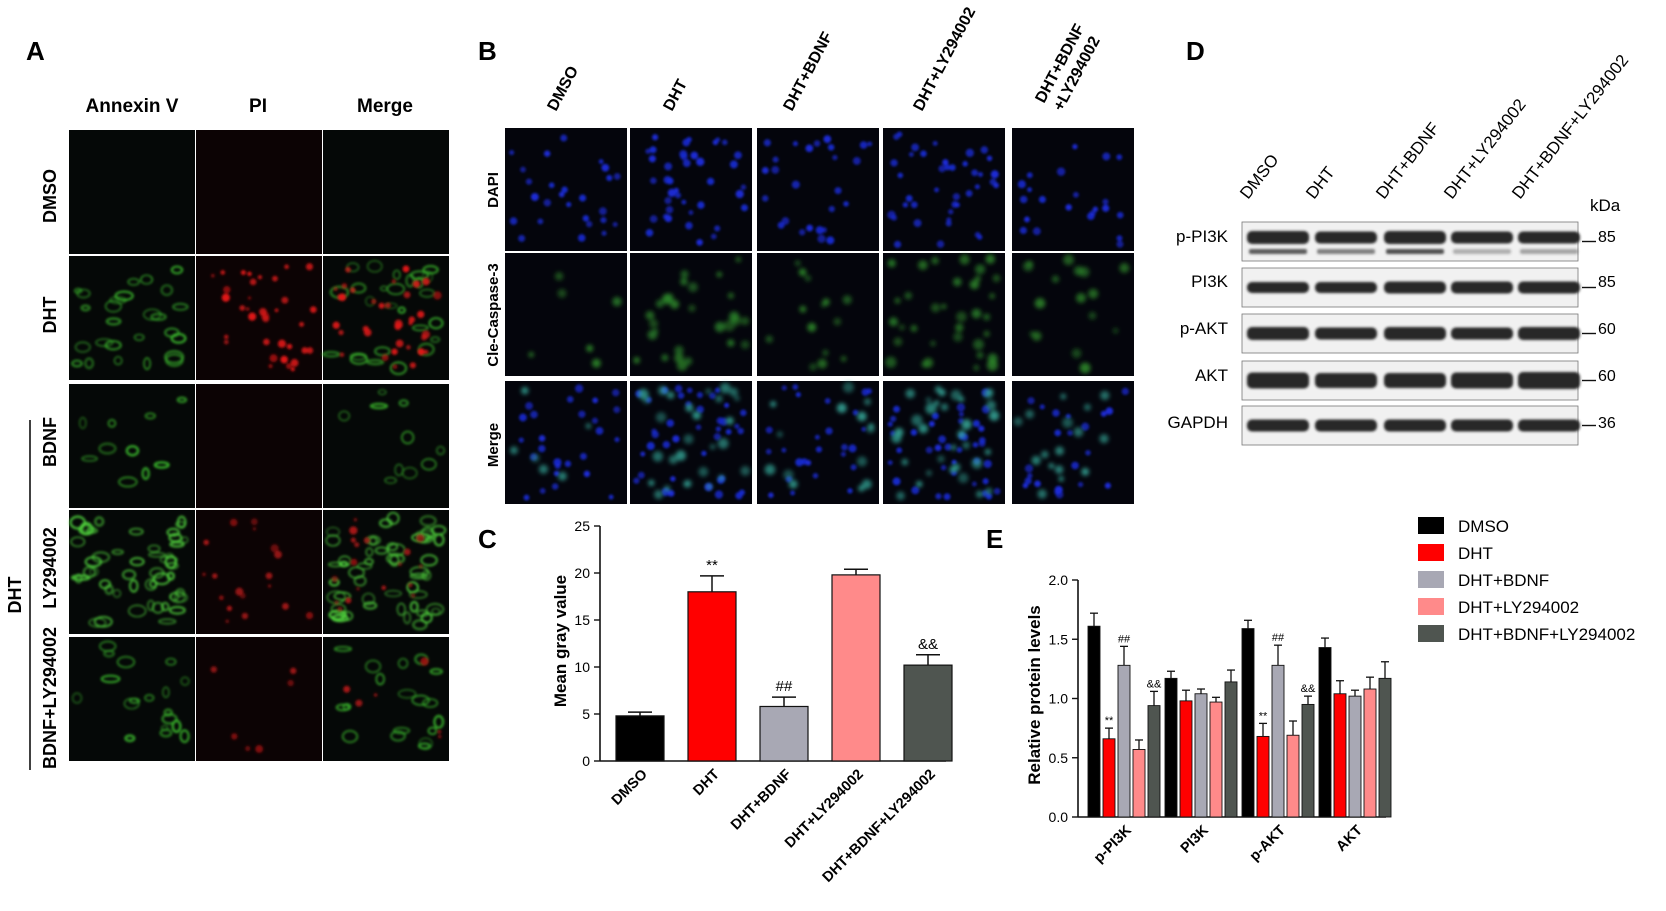  I want to click on legend-label-dht-ly294002: DHT+LY294002, so click(1518, 607).